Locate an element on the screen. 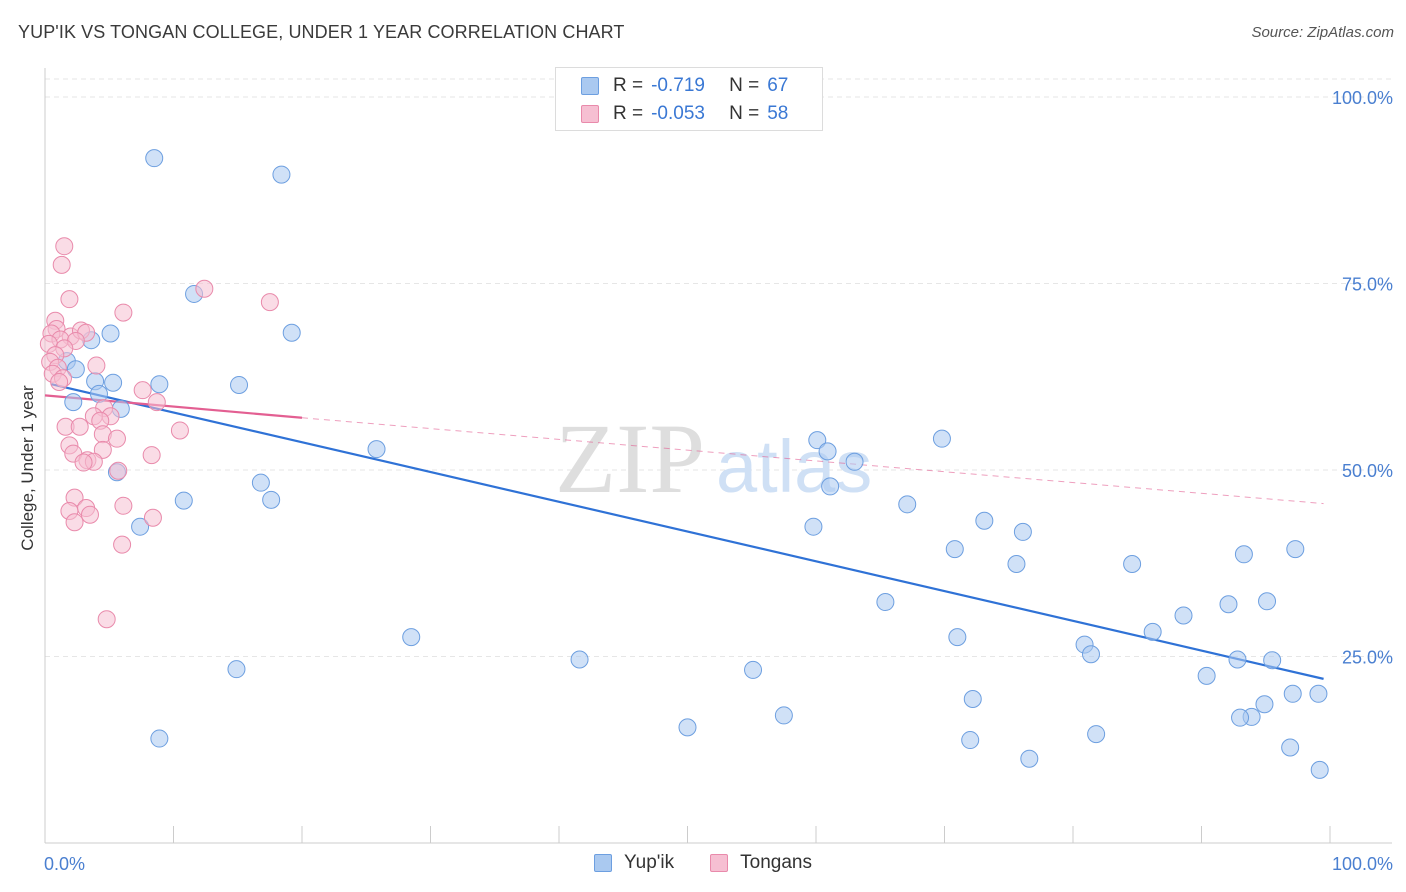 The height and width of the screenshot is (892, 1406). trend-line-extension-tongans is located at coordinates (812, 461).